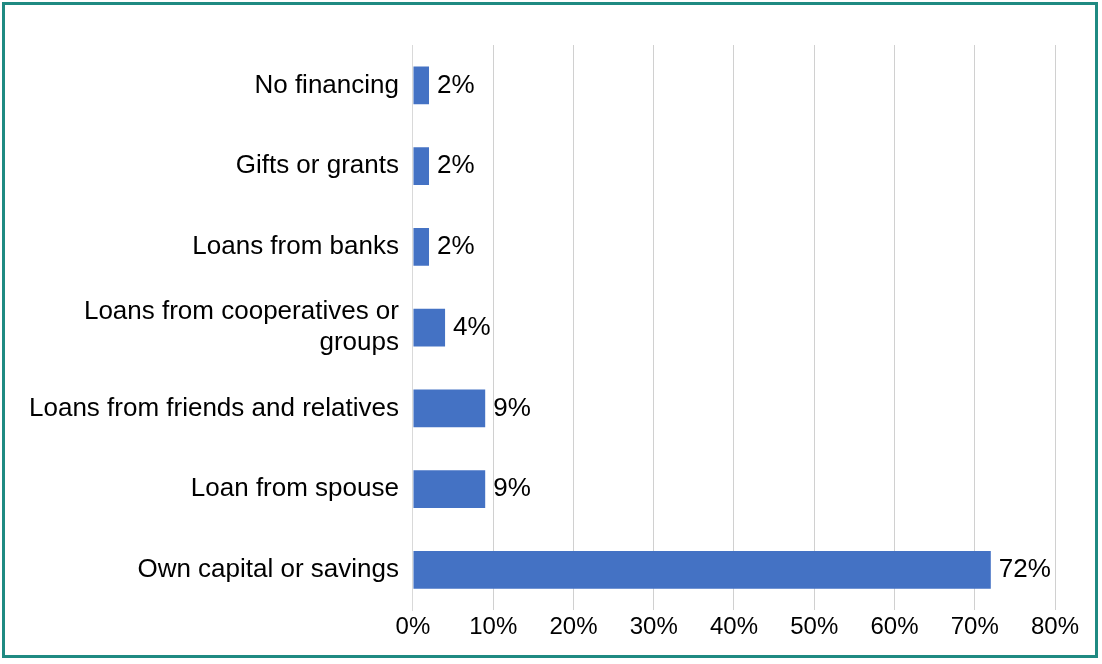 Image resolution: width=1102 pixels, height=664 pixels. Describe the element at coordinates (974, 626) in the screenshot. I see `x-tick-label: 70%` at that location.